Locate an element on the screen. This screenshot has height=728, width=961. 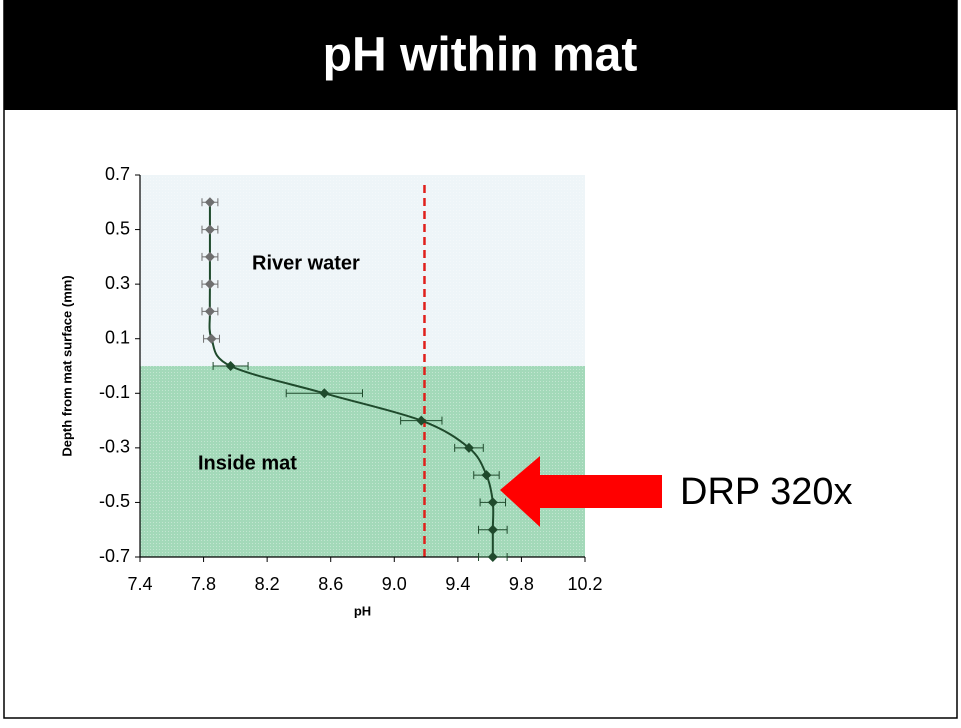
x-tick-label: 9.4 is located at coordinates (457, 584).